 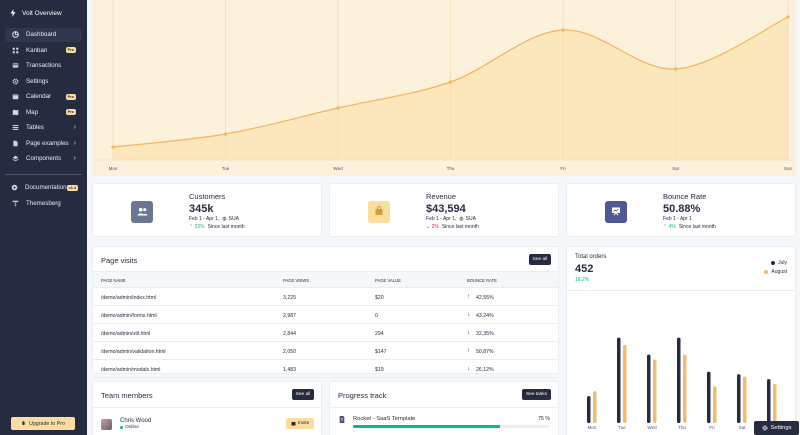 What do you see at coordinates (435, 227) in the screenshot?
I see `change-percent: 2%` at bounding box center [435, 227].